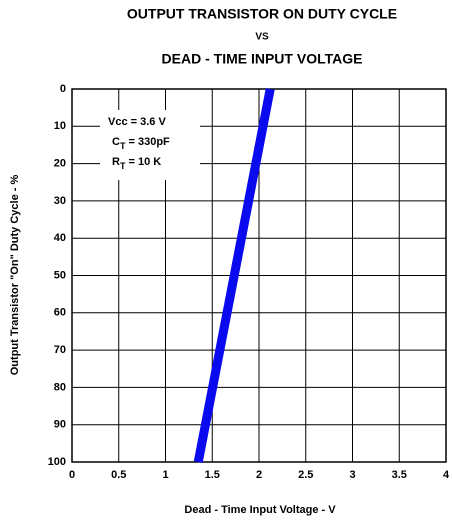  I want to click on annotation-text: = 10 K, so click(143, 162).